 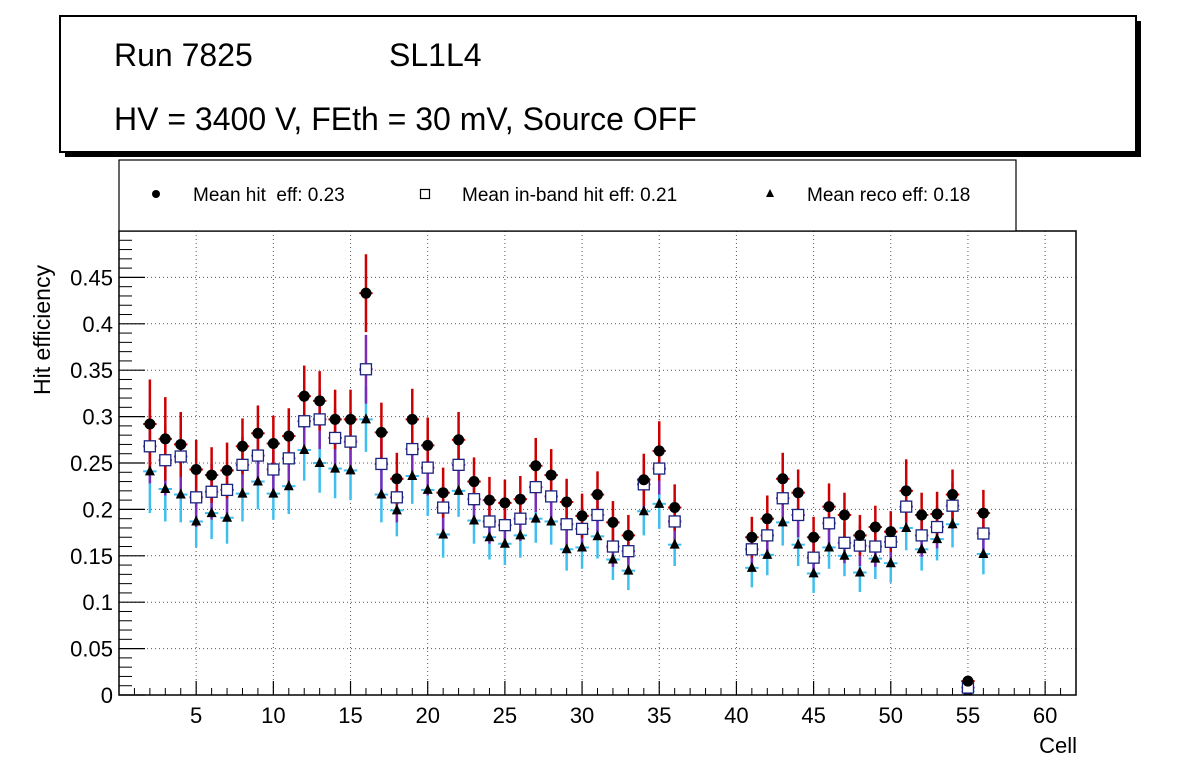 What do you see at coordinates (183, 55) in the screenshot?
I see `run-label: Run 7825` at bounding box center [183, 55].